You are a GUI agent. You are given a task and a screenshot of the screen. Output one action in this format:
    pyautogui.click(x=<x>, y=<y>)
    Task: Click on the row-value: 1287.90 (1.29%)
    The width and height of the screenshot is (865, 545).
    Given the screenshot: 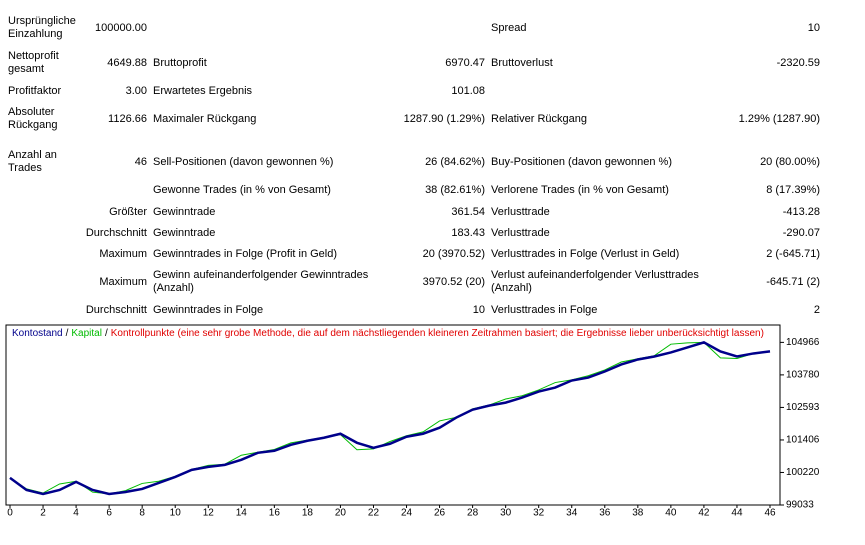 What is the action you would take?
    pyautogui.click(x=444, y=118)
    